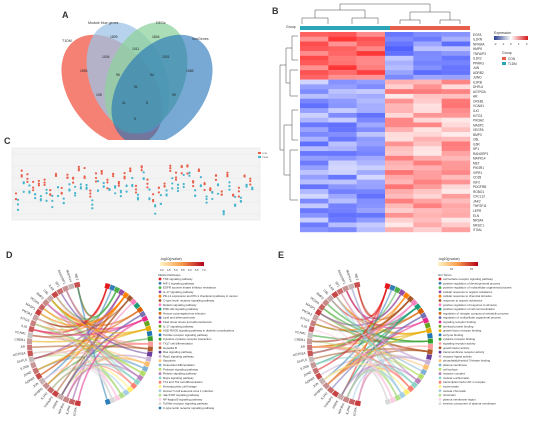 This screenshot has width=550, height=425. What do you see at coordinates (477, 35) in the screenshot?
I see `gene-label: EGFA` at bounding box center [477, 35].